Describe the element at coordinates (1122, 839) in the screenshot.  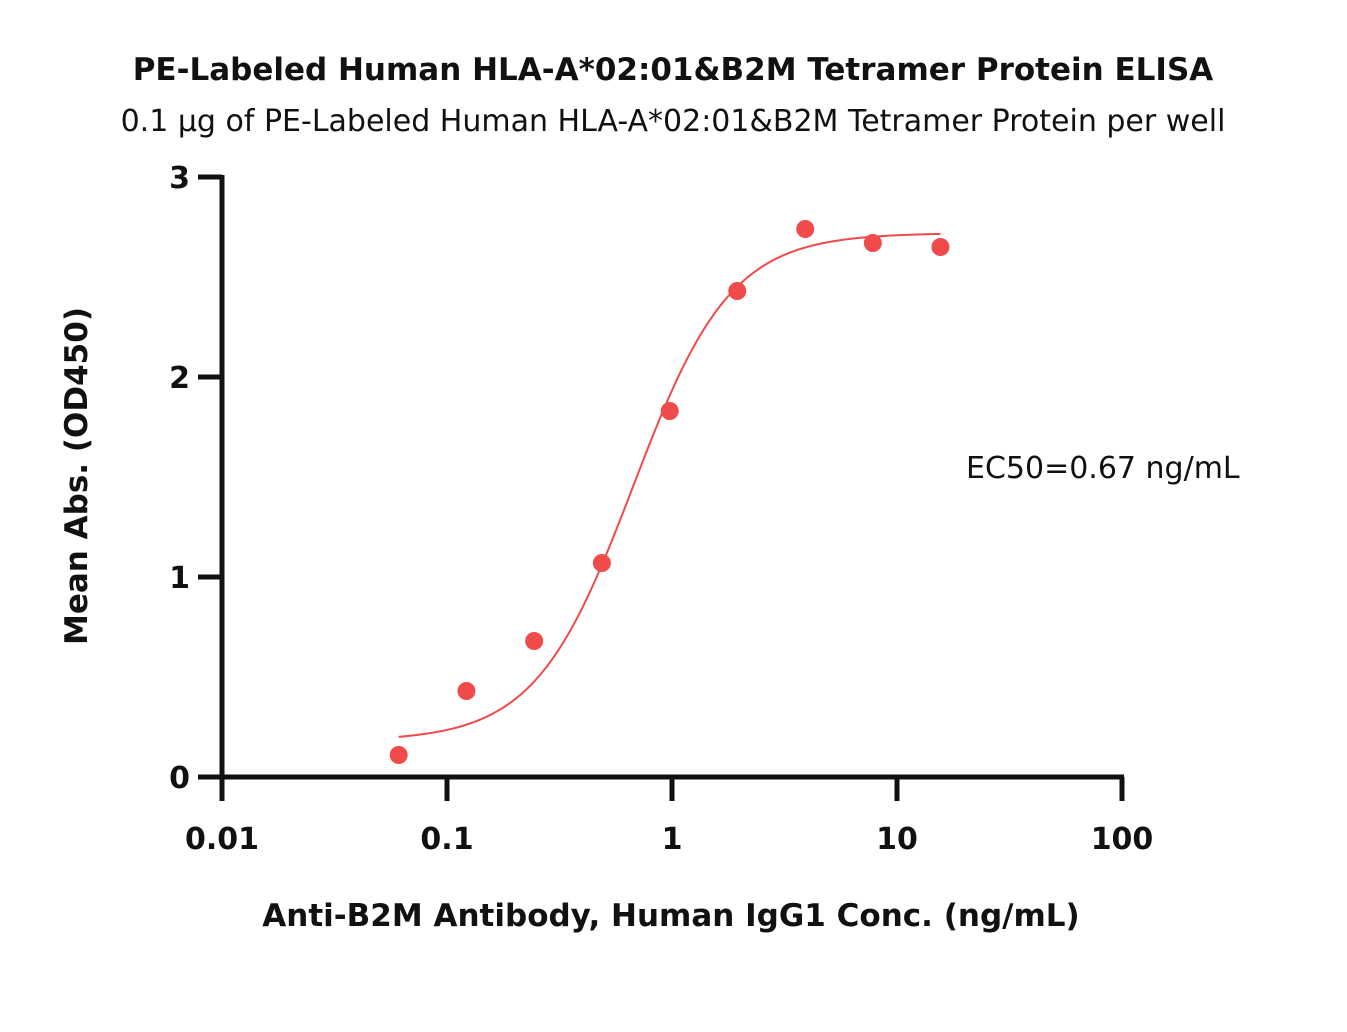
I see `x-tick-label: 100` at that location.